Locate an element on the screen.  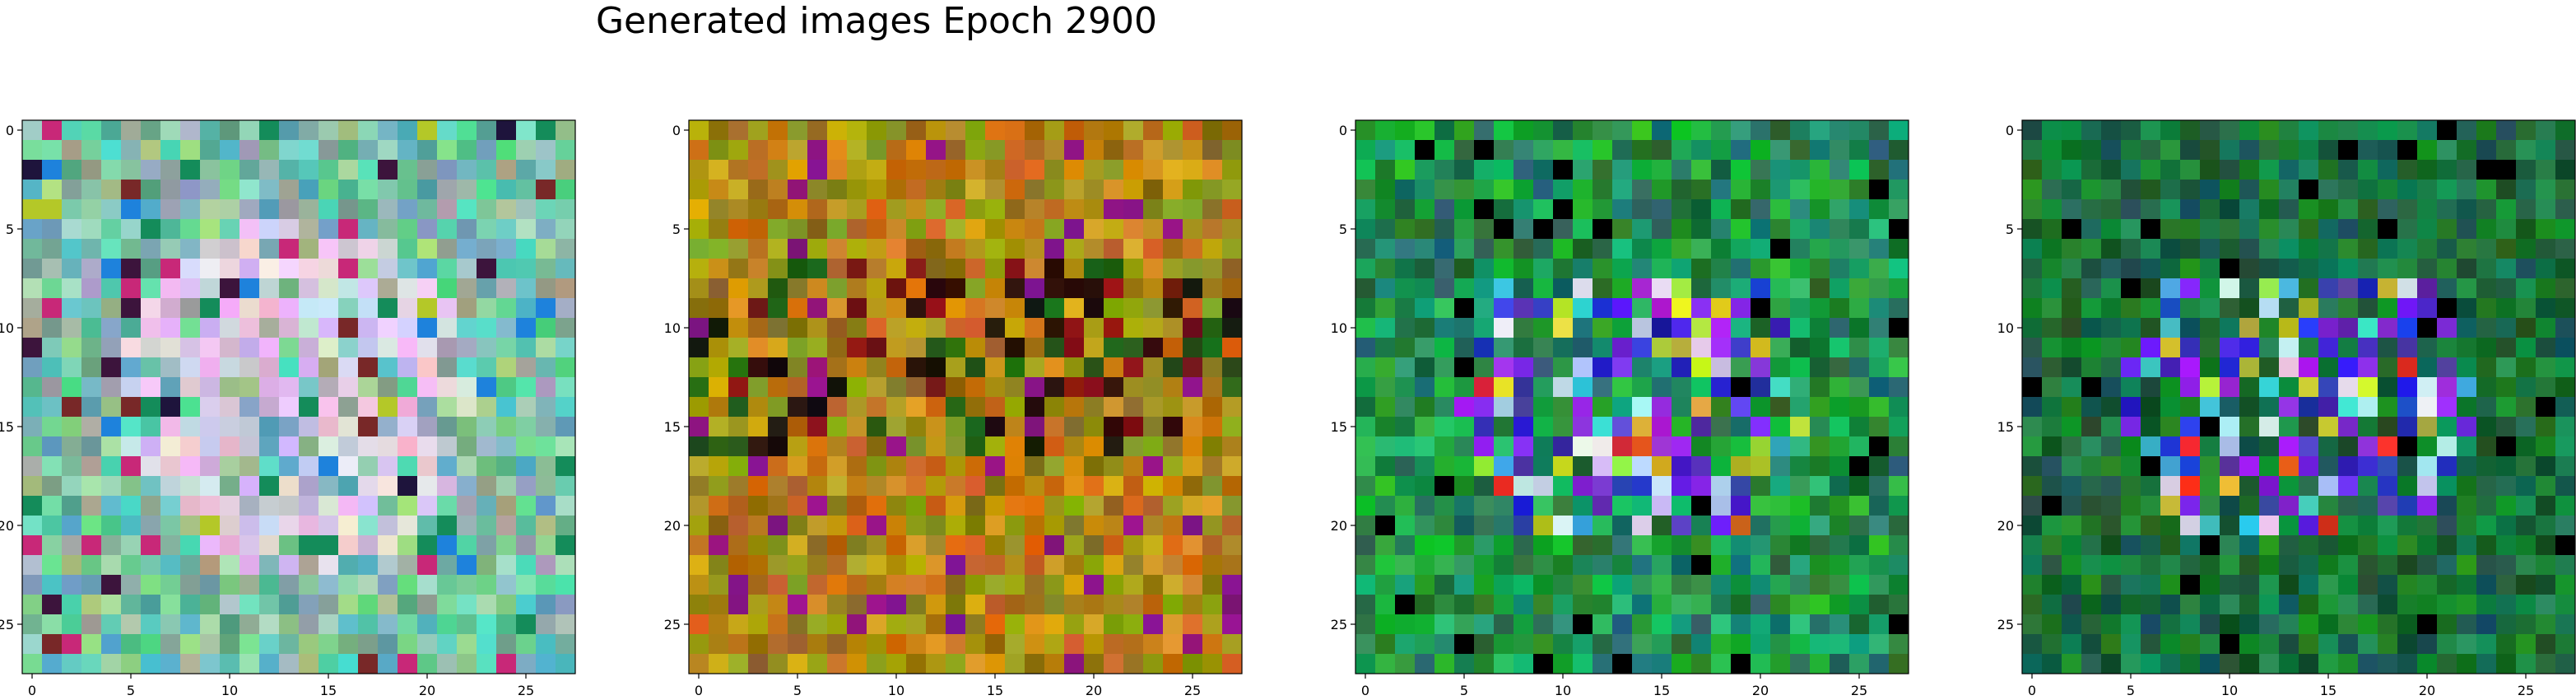
x-tick-label: 25 is located at coordinates (526, 690).